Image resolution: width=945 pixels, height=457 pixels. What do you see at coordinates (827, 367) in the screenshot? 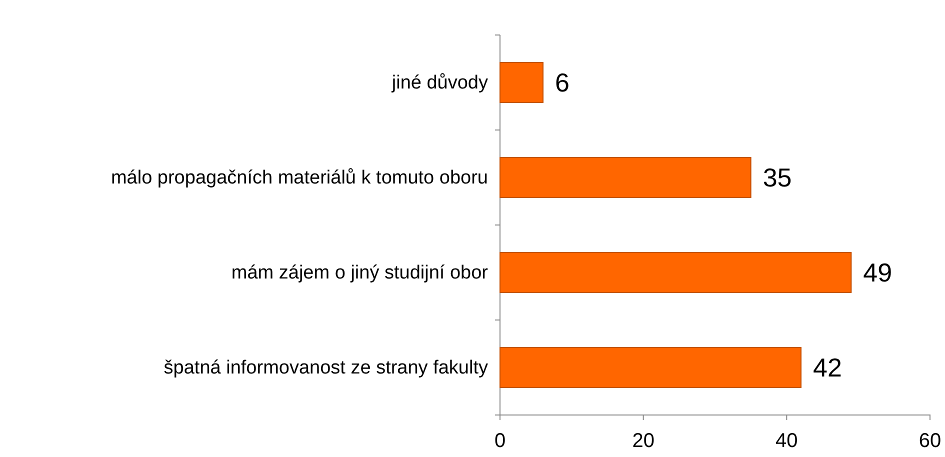
I see `data-label: 42` at bounding box center [827, 367].